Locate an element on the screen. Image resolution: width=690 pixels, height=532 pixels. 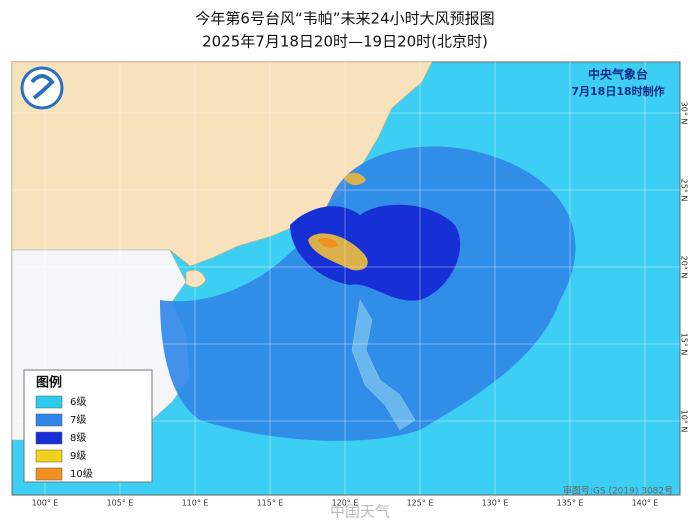
legend-label: 10级 is located at coordinates (81, 474).